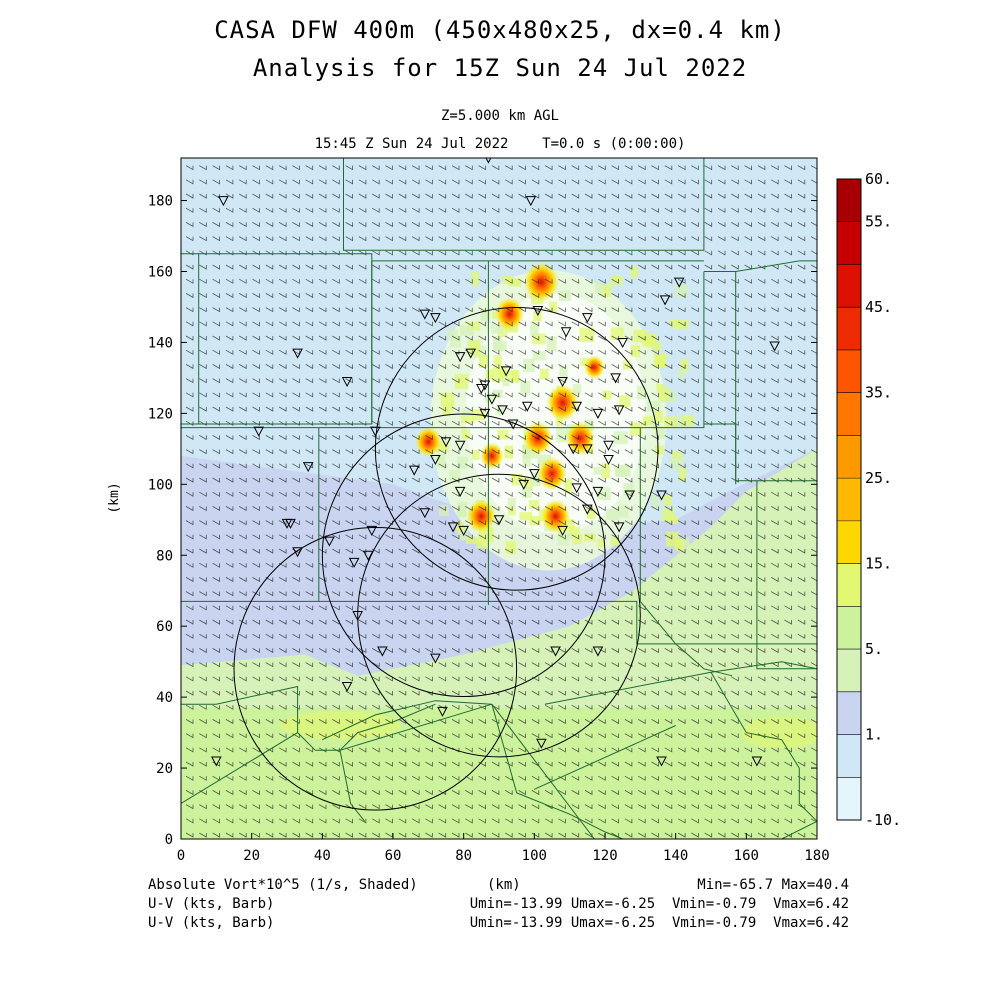  Describe the element at coordinates (604, 856) in the screenshot. I see `x-tick-label: 120` at that location.